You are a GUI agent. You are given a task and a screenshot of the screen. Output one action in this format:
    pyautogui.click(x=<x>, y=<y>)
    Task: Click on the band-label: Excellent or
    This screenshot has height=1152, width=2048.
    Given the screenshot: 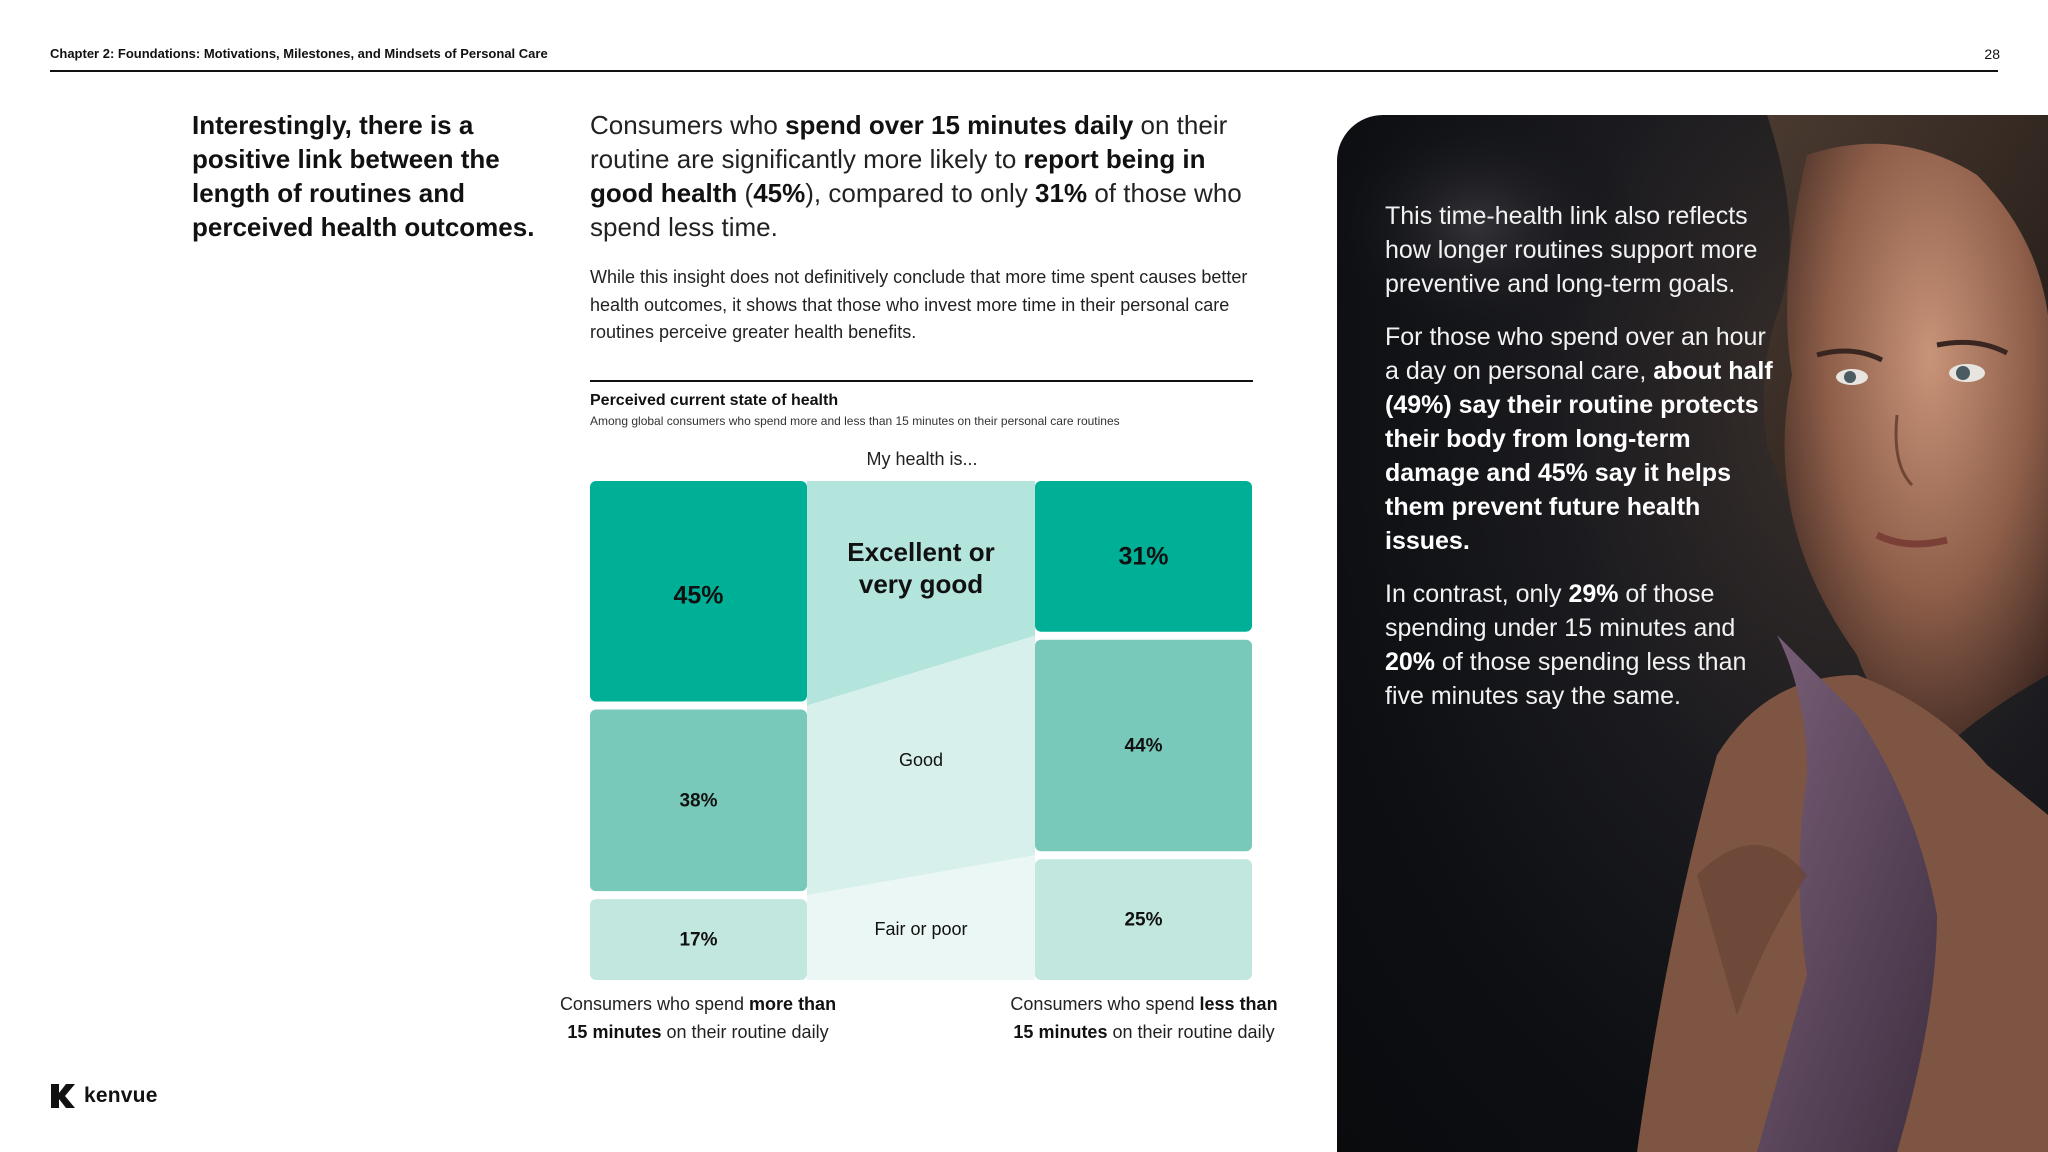 What is the action you would take?
    pyautogui.click(x=920, y=552)
    